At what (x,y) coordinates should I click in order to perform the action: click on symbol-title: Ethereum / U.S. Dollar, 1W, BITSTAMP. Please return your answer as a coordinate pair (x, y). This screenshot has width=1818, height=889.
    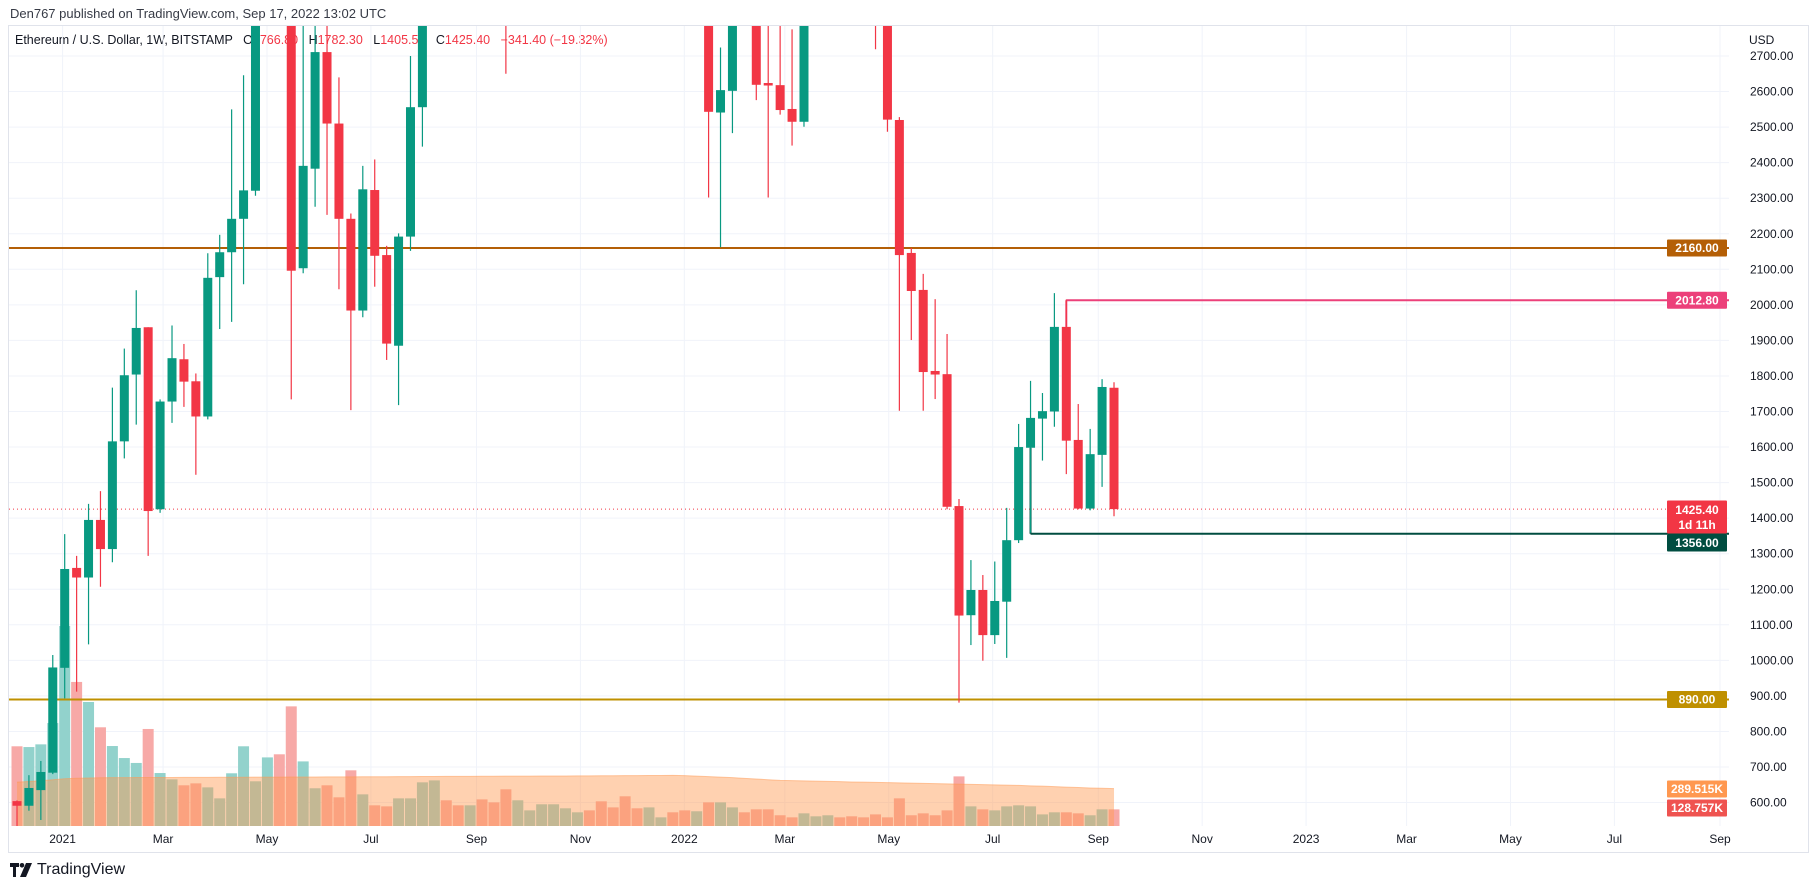
    Looking at the image, I should click on (124, 40).